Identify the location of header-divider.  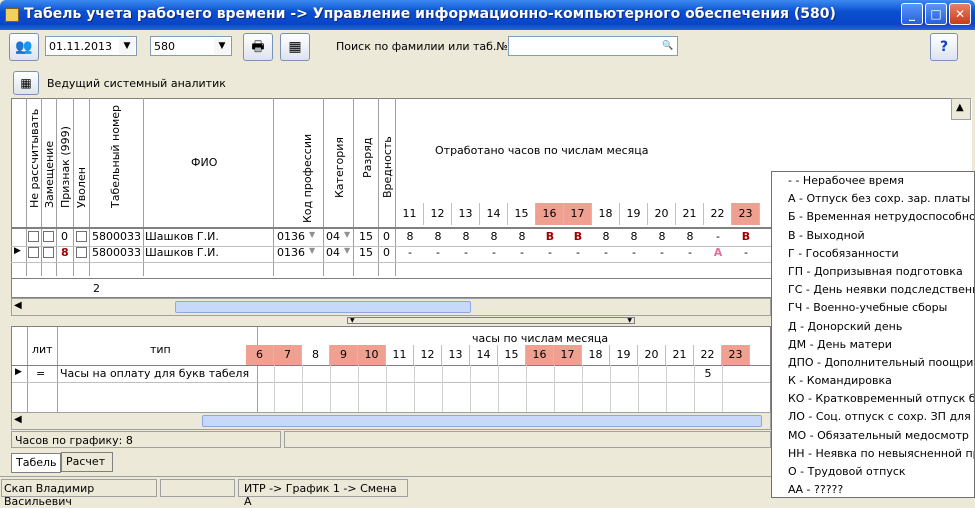
(391, 227).